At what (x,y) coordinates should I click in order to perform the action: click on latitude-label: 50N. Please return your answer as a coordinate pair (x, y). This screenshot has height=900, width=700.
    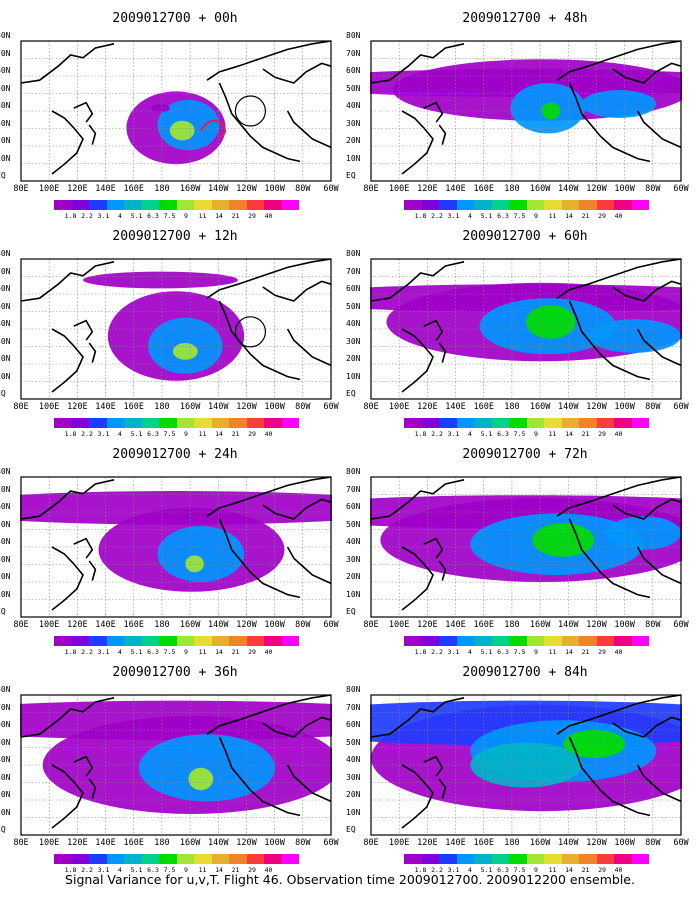
    Looking at the image, I should click on (5, 524).